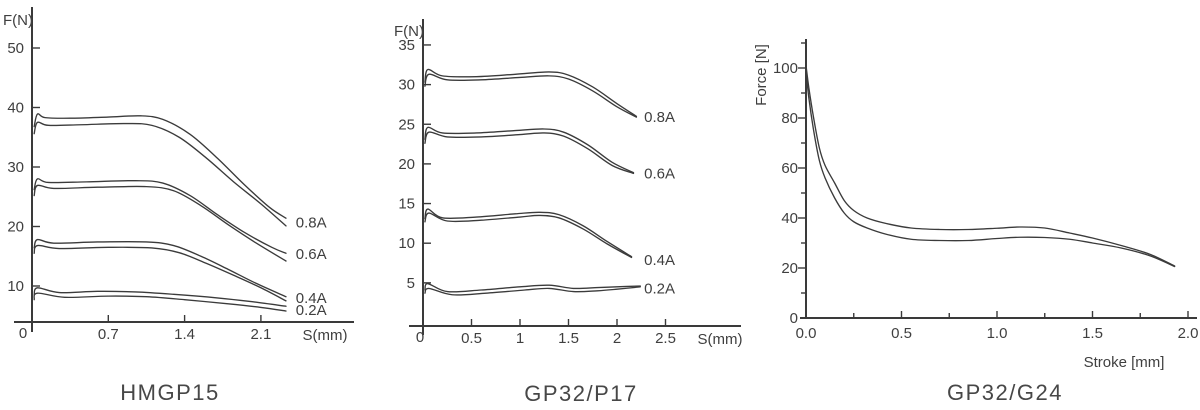  What do you see at coordinates (1005, 392) in the screenshot?
I see `chart-title-gp32g24: GP32/G24` at bounding box center [1005, 392].